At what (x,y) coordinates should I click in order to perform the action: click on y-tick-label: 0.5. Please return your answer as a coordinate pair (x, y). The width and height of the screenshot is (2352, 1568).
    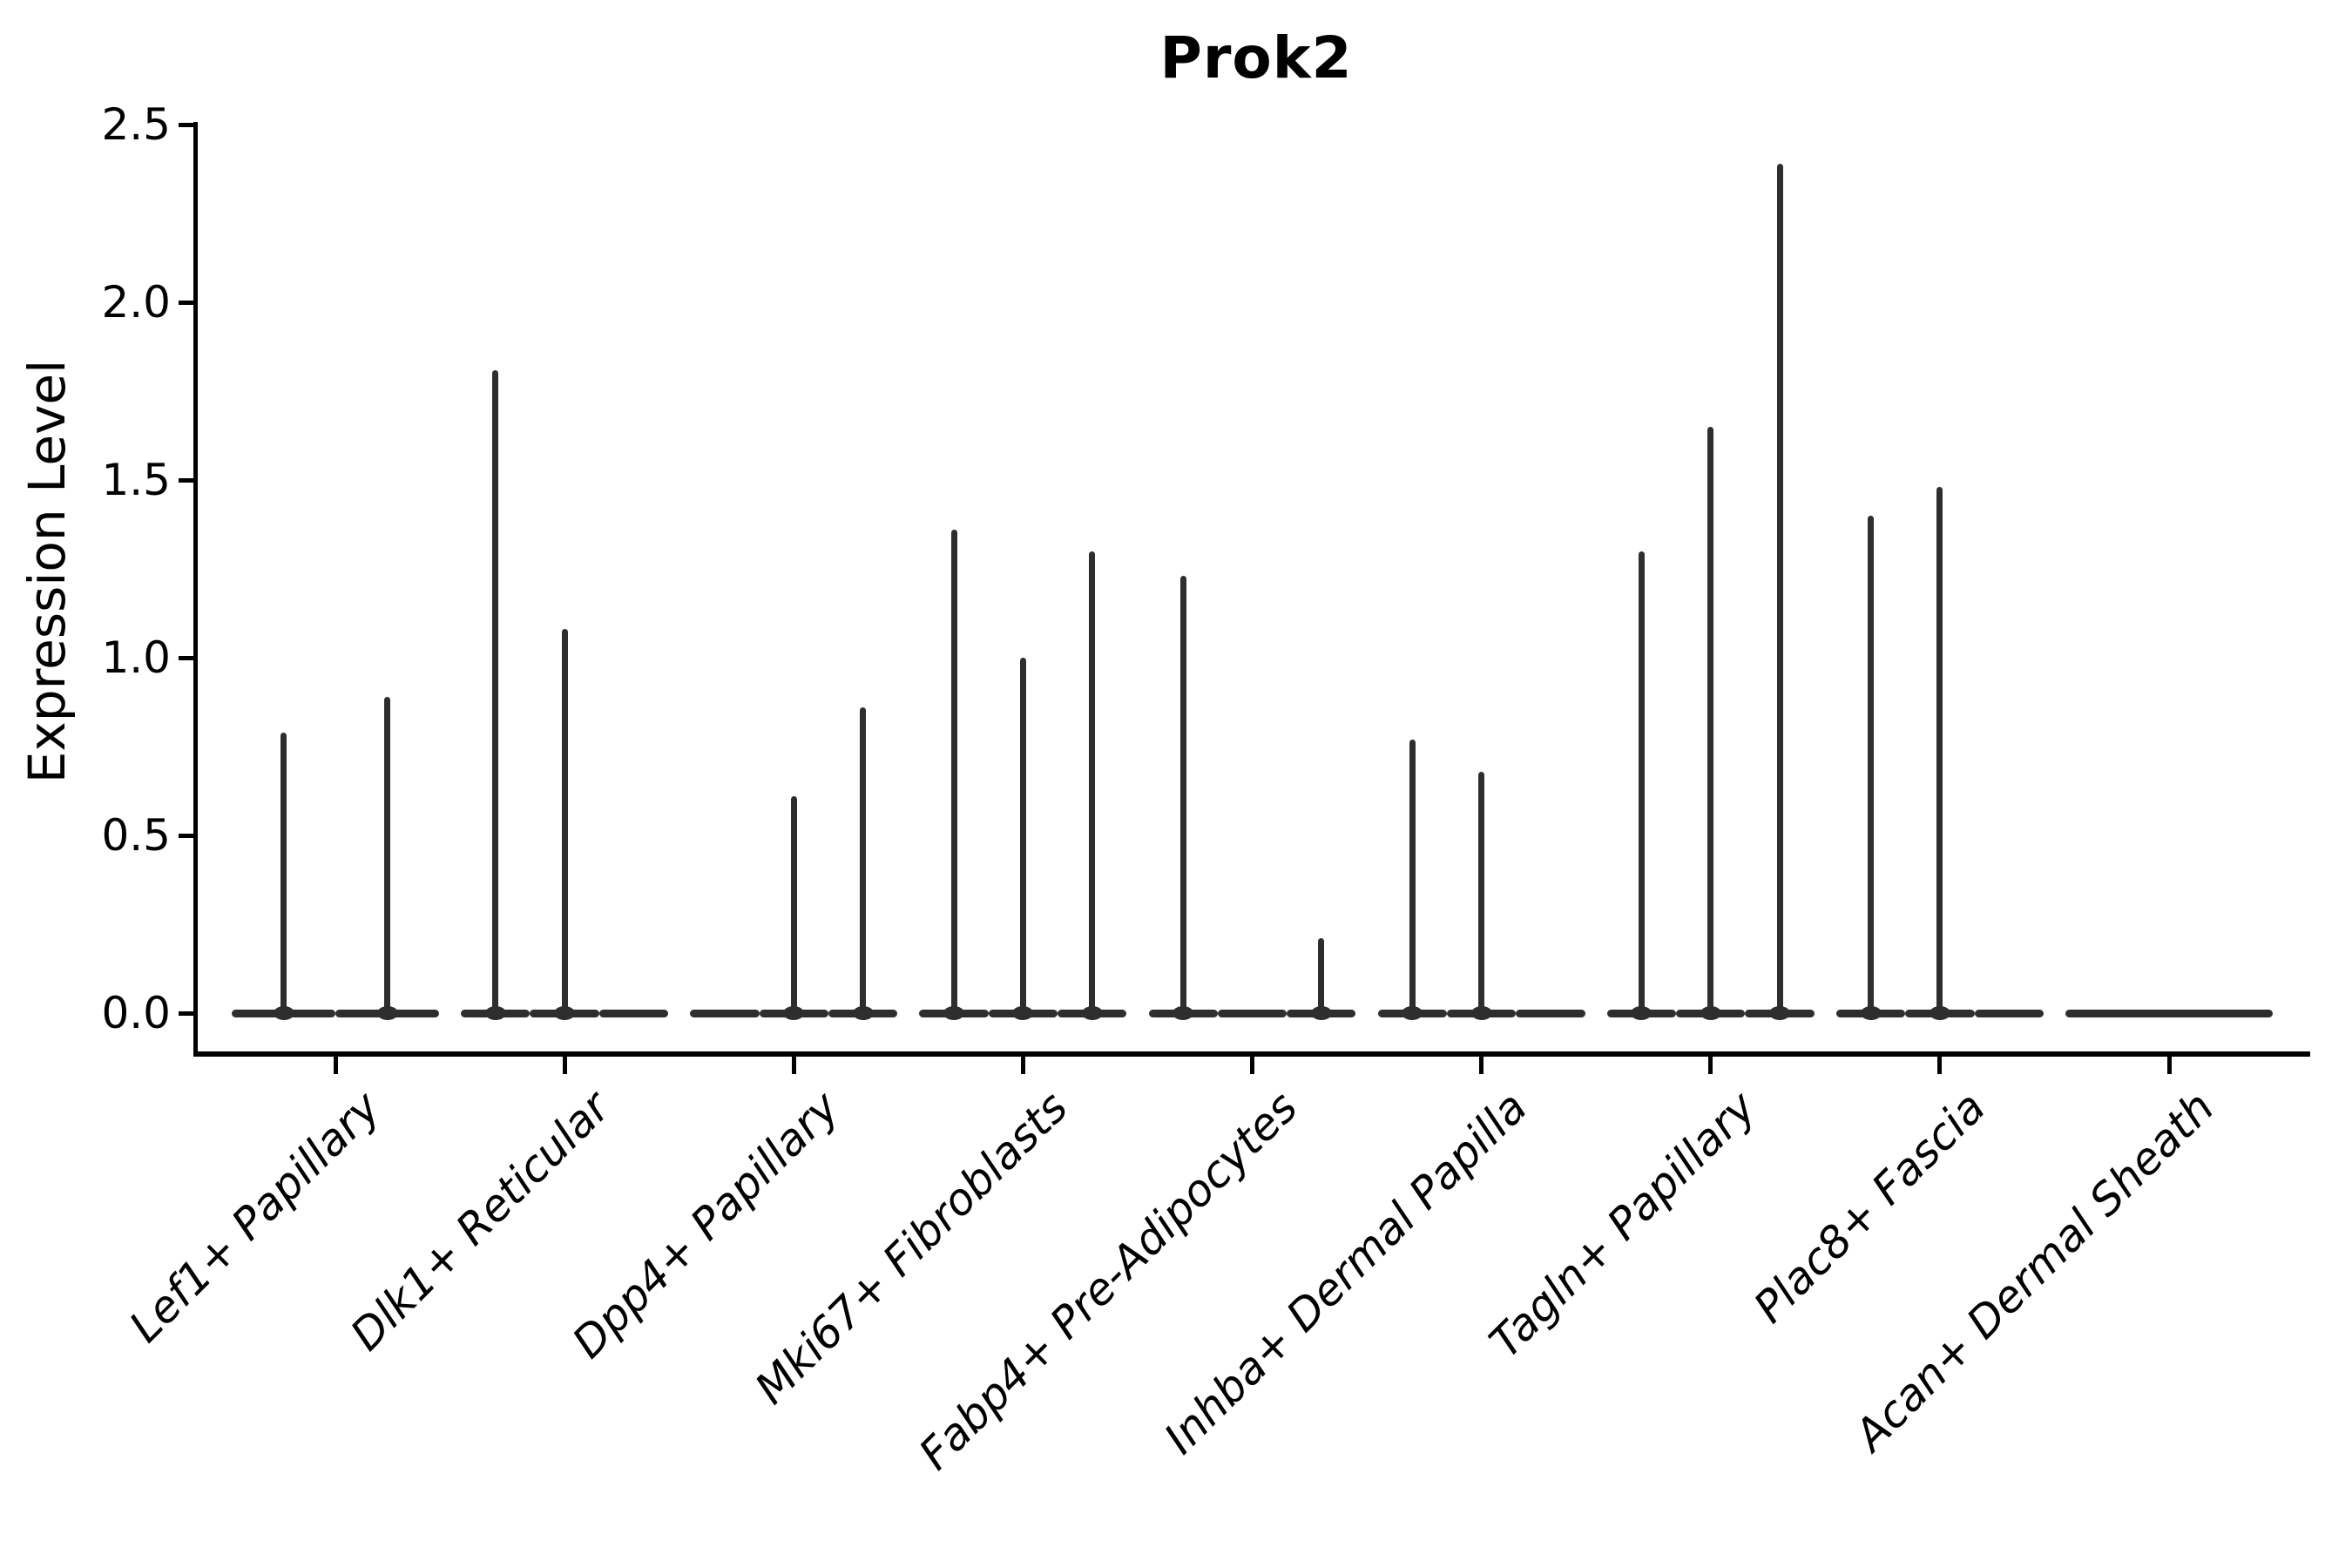
    Looking at the image, I should click on (136, 835).